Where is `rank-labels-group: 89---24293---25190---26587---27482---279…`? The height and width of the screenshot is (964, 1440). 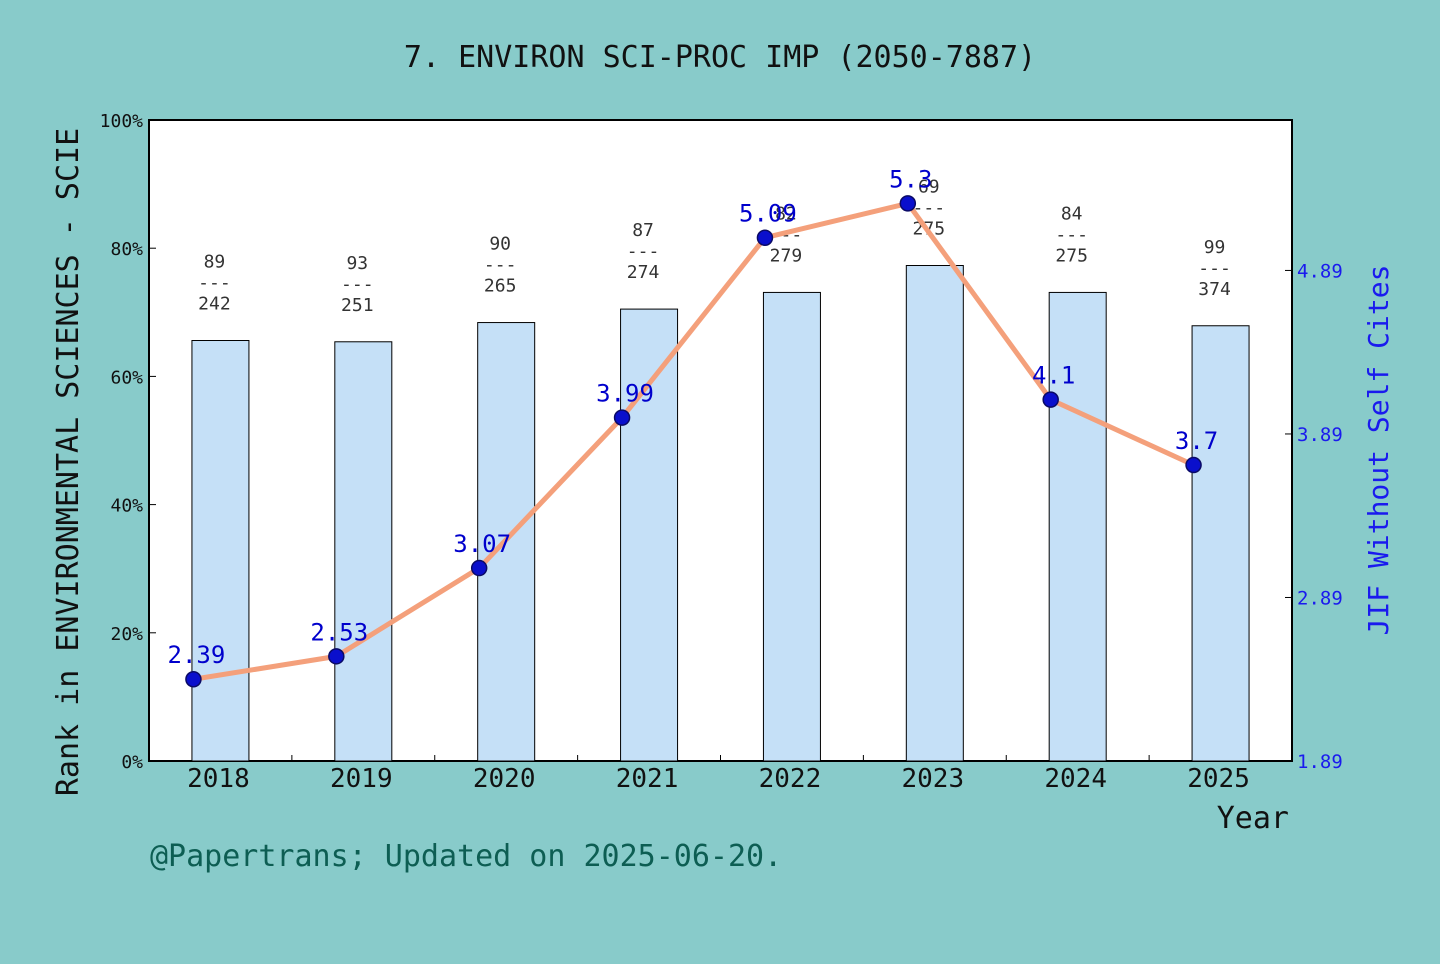
rank-labels-group: 89---24293---25190---26587---27482---279… is located at coordinates (714, 246).